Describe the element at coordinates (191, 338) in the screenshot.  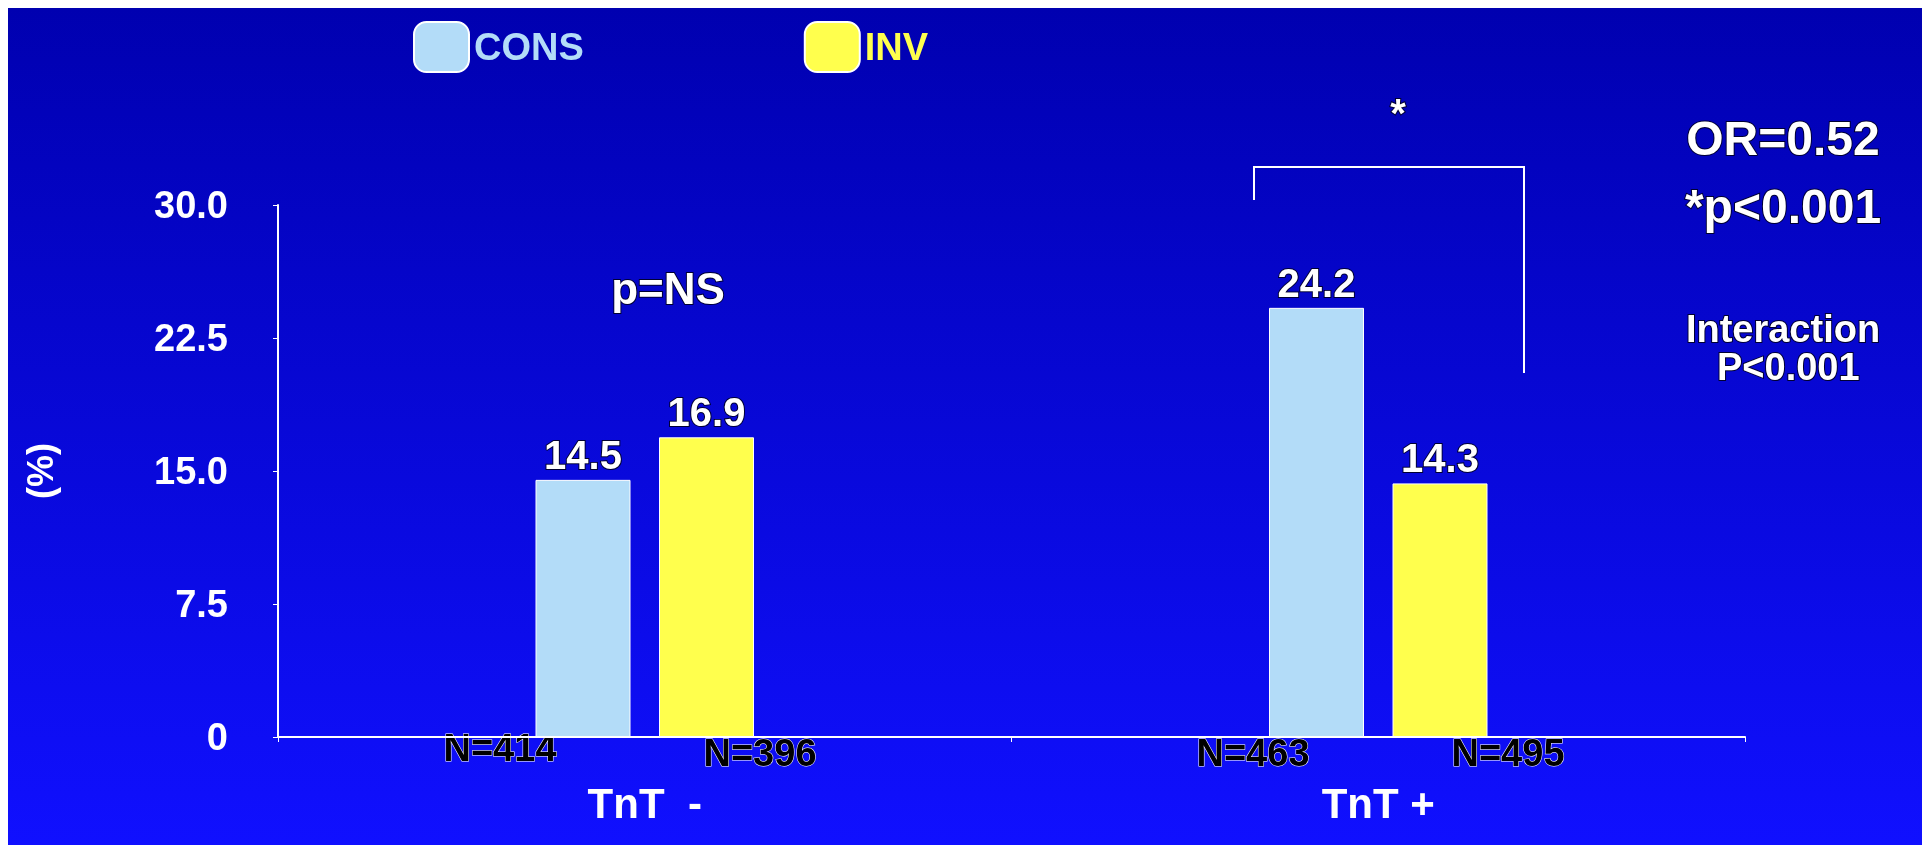
I see `y-tick-label: 22.5` at that location.